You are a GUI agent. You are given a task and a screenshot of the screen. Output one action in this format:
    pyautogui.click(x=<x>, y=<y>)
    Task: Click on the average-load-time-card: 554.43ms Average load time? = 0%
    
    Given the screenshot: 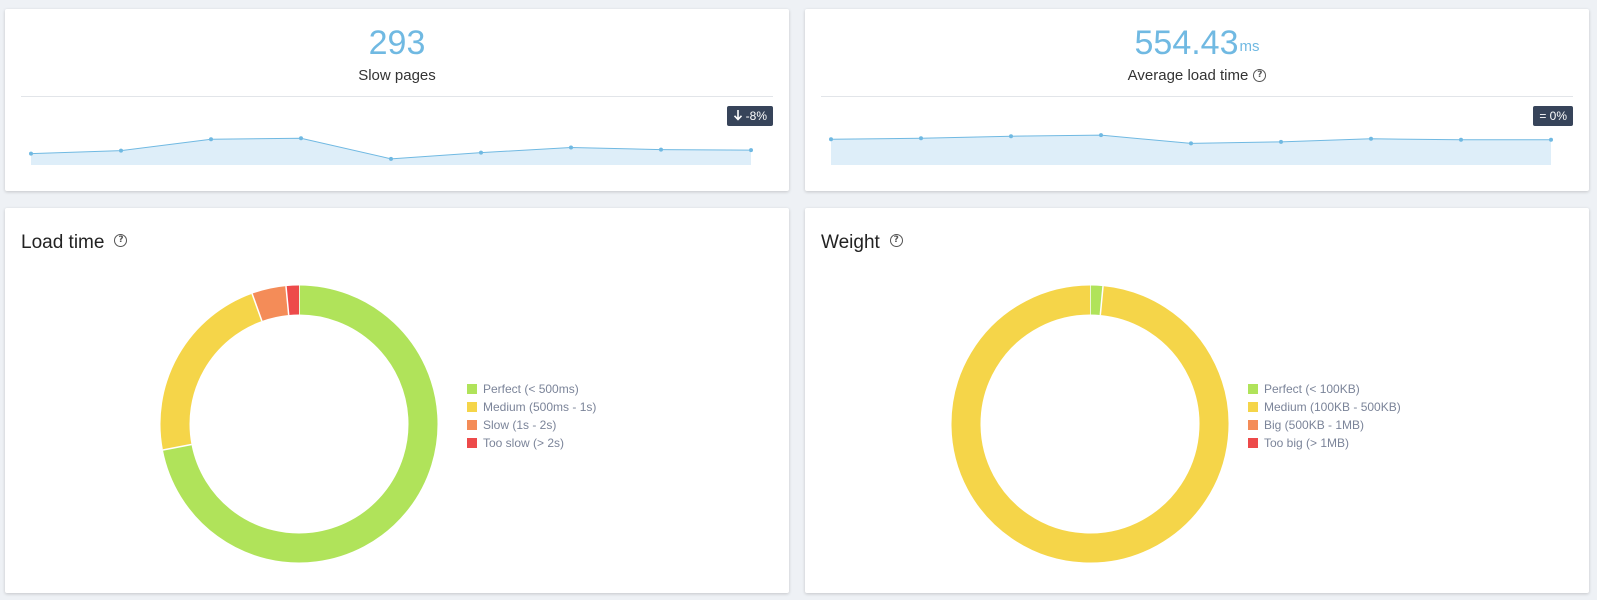 What is the action you would take?
    pyautogui.click(x=1197, y=100)
    